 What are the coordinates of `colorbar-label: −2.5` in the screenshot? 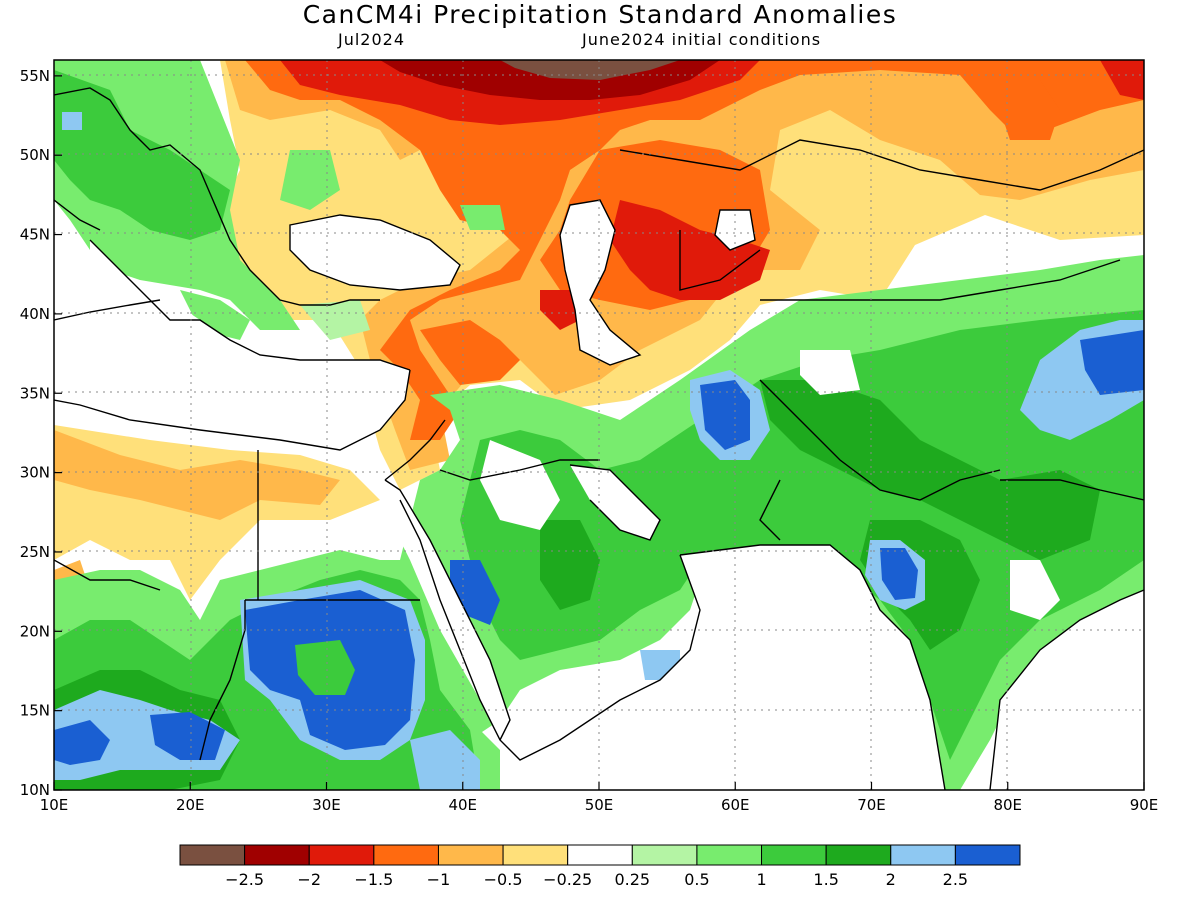 It's located at (244, 879).